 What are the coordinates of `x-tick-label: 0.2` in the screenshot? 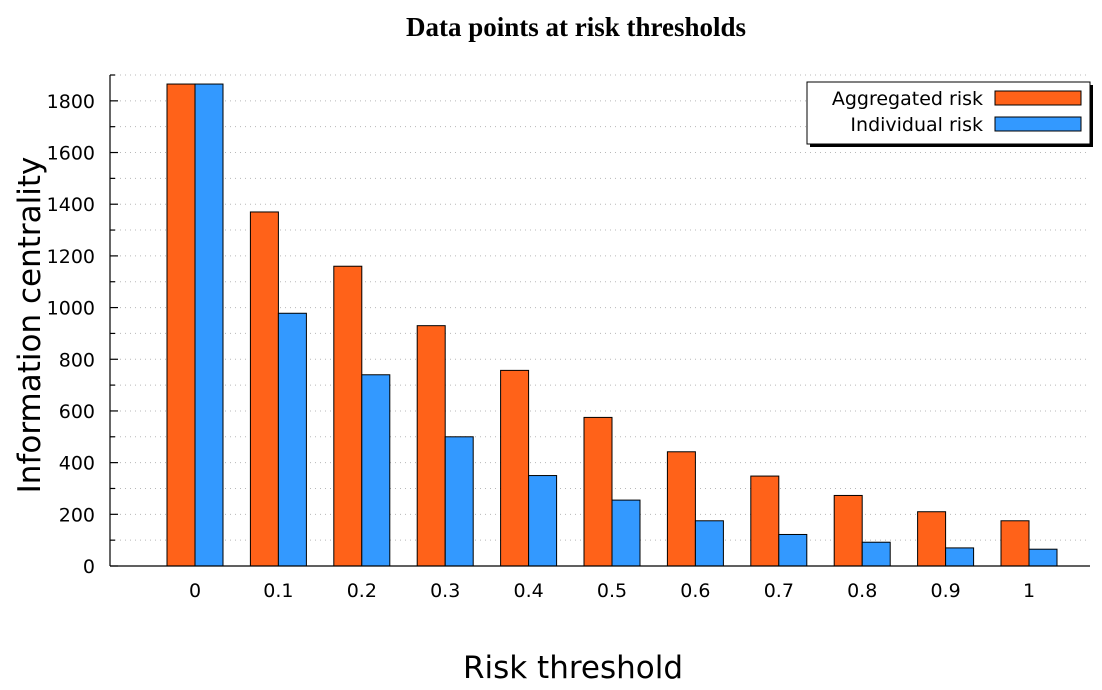 It's located at (362, 591).